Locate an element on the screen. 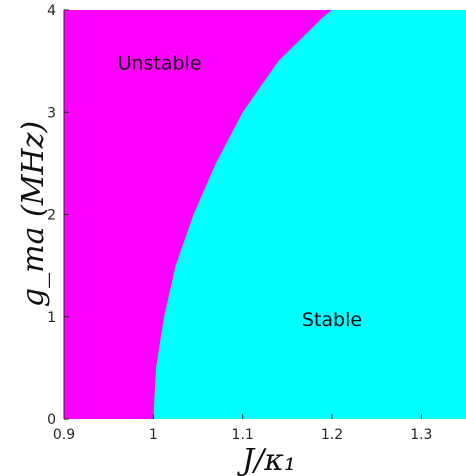 The image size is (466, 476). x-tick-label: 1 is located at coordinates (153, 435).